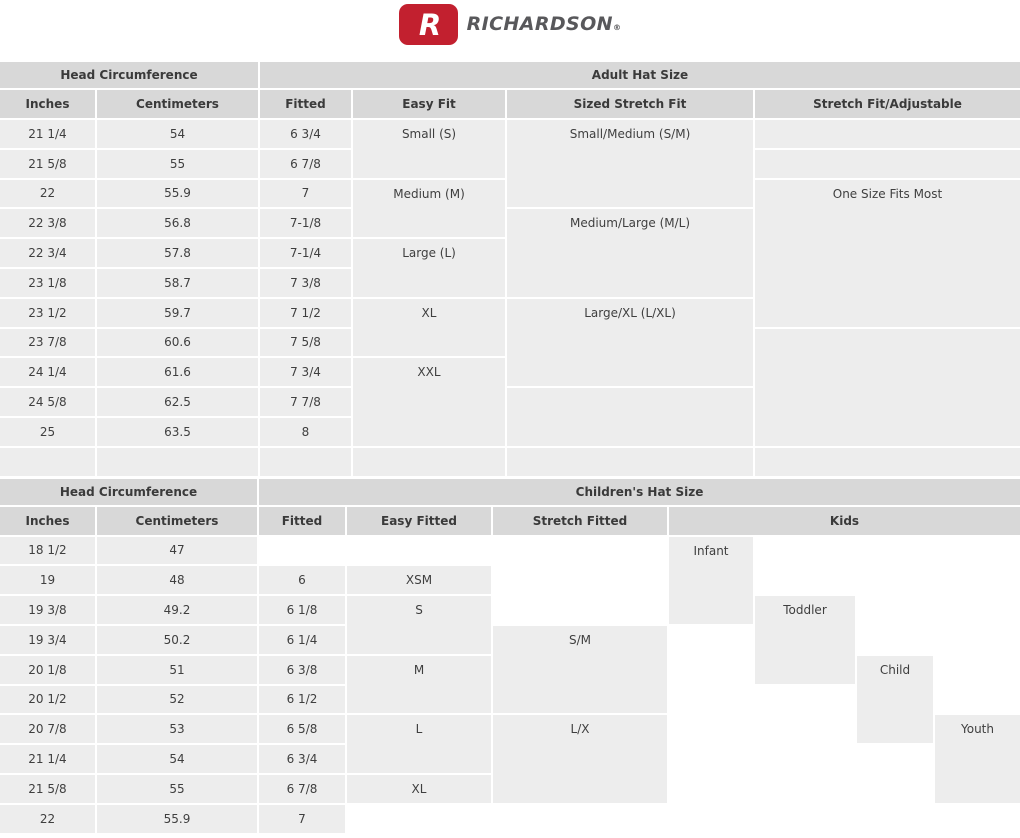  I want to click on centimeters-cell, so click(177, 461).